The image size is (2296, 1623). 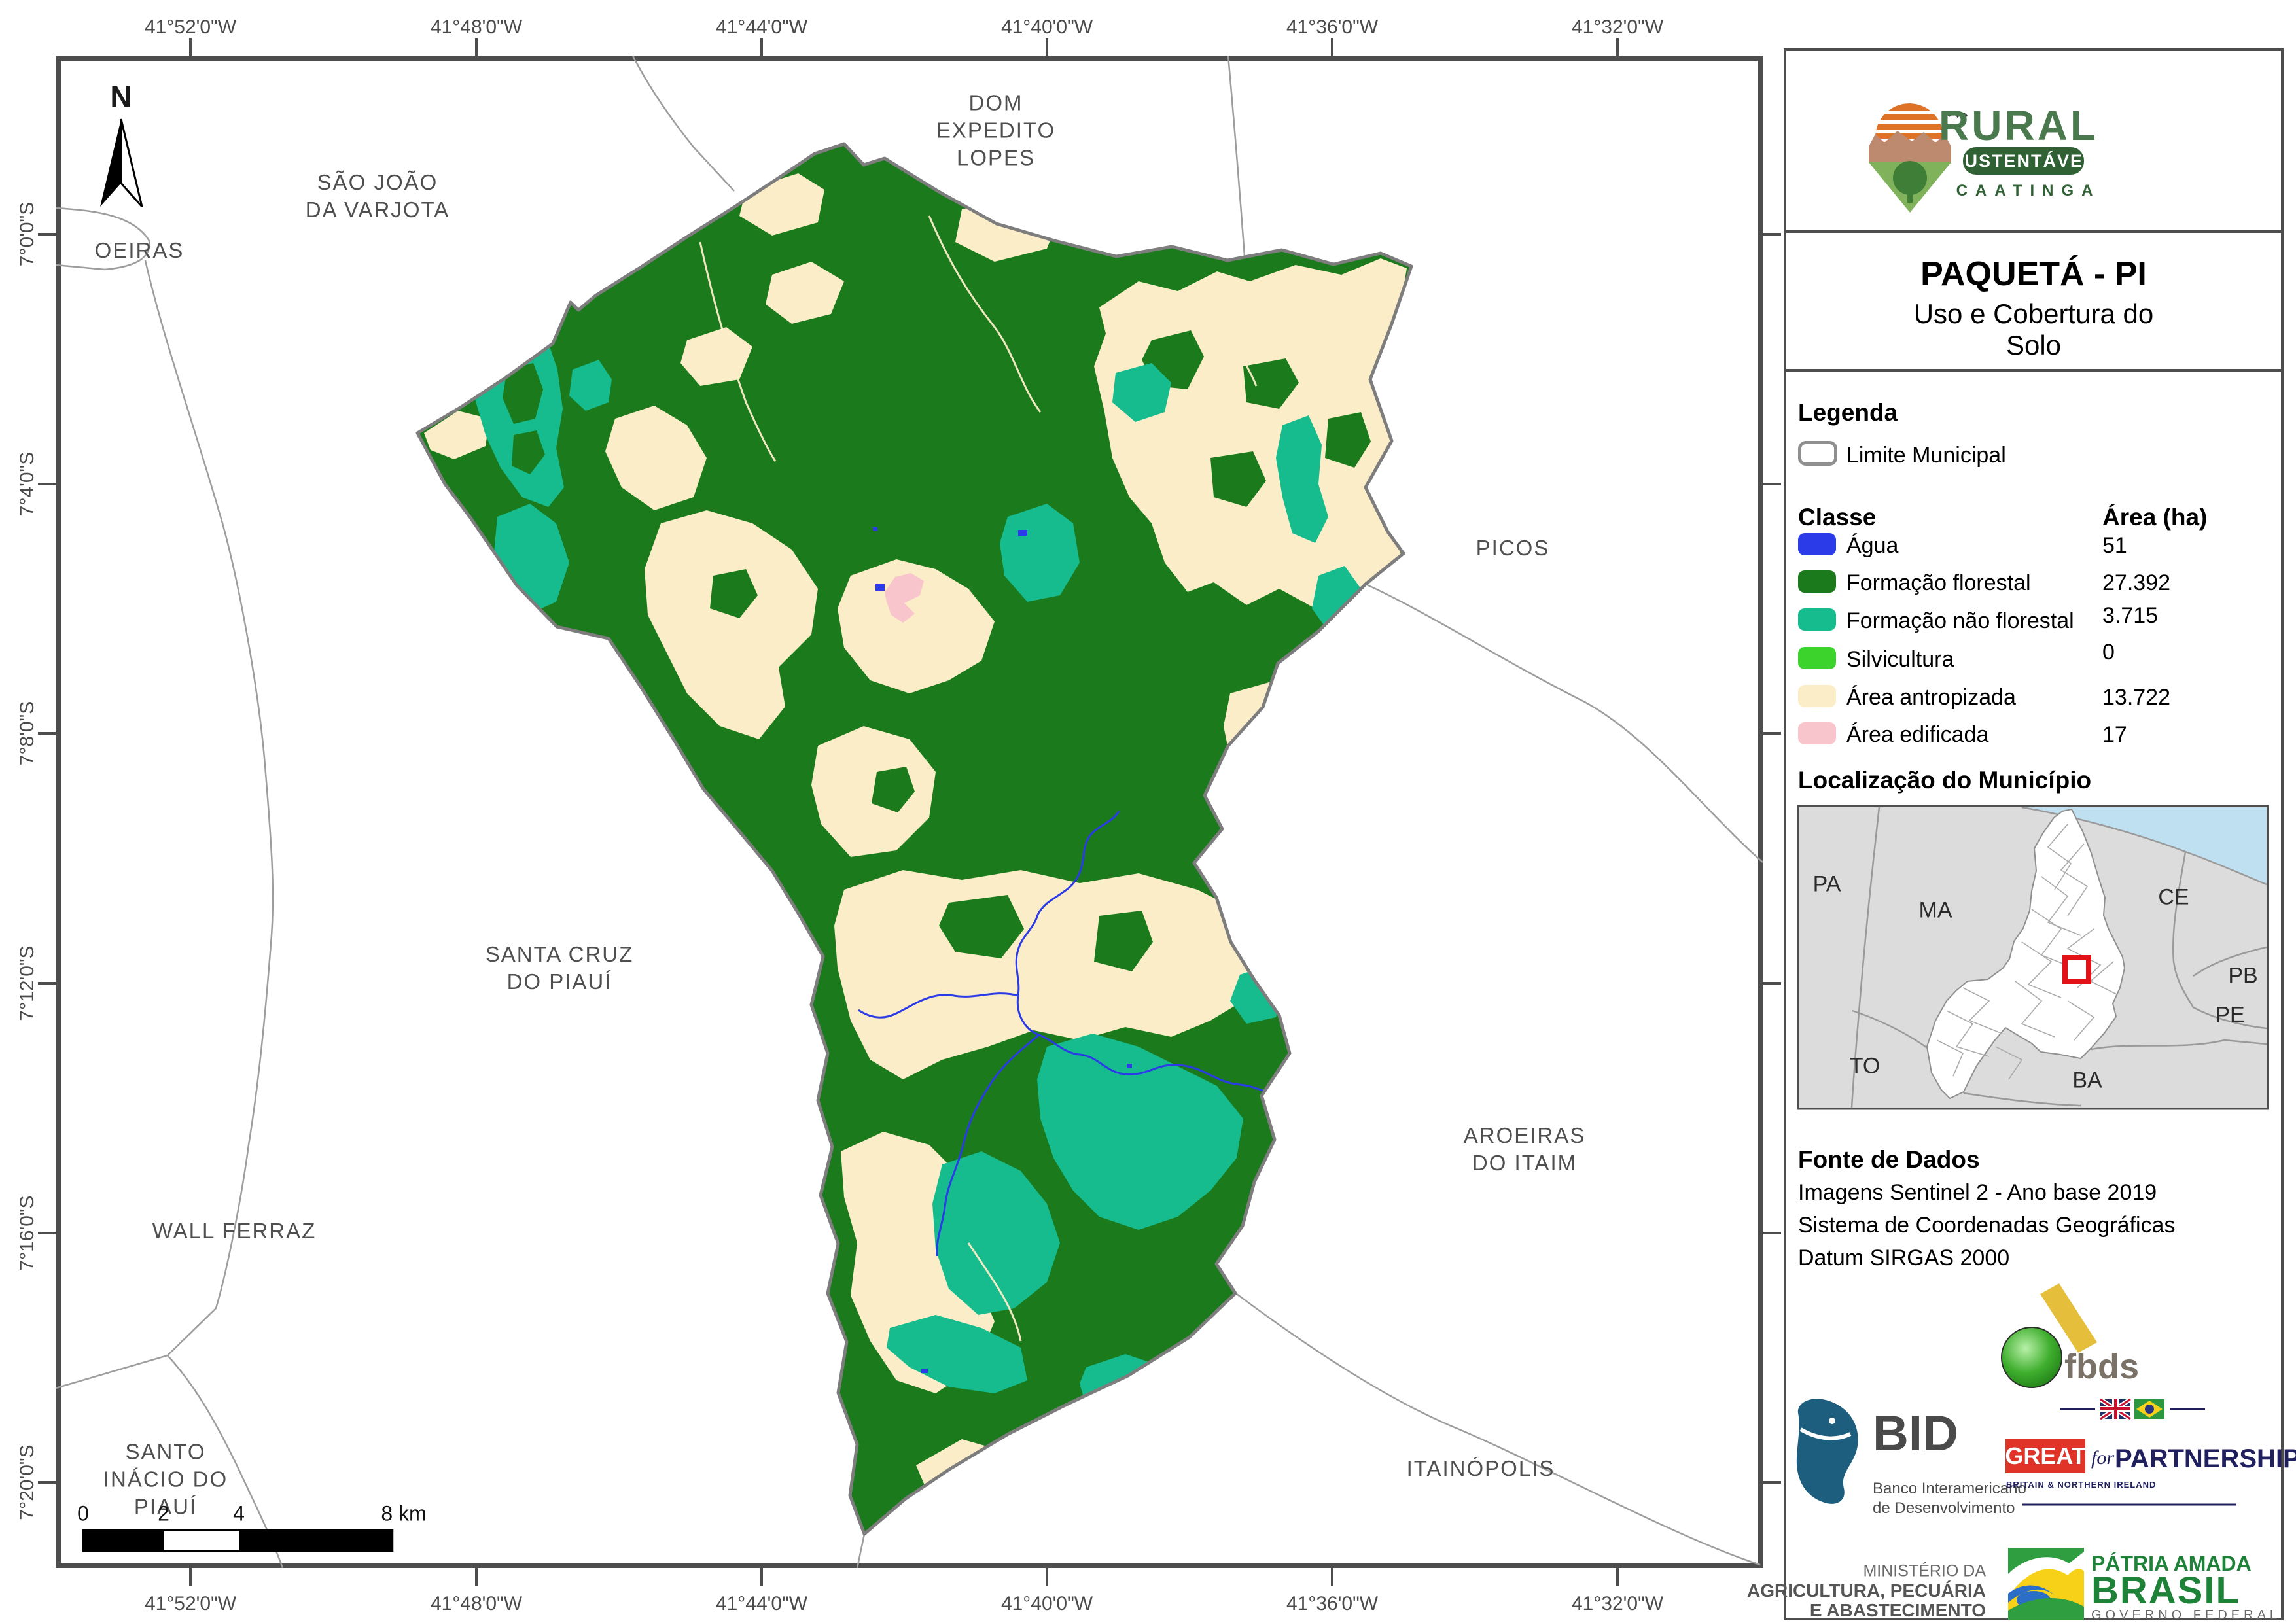 I want to click on label-sao-joao-varjota: SÃO JOÃO DA VARJOTA, so click(x=377, y=195).